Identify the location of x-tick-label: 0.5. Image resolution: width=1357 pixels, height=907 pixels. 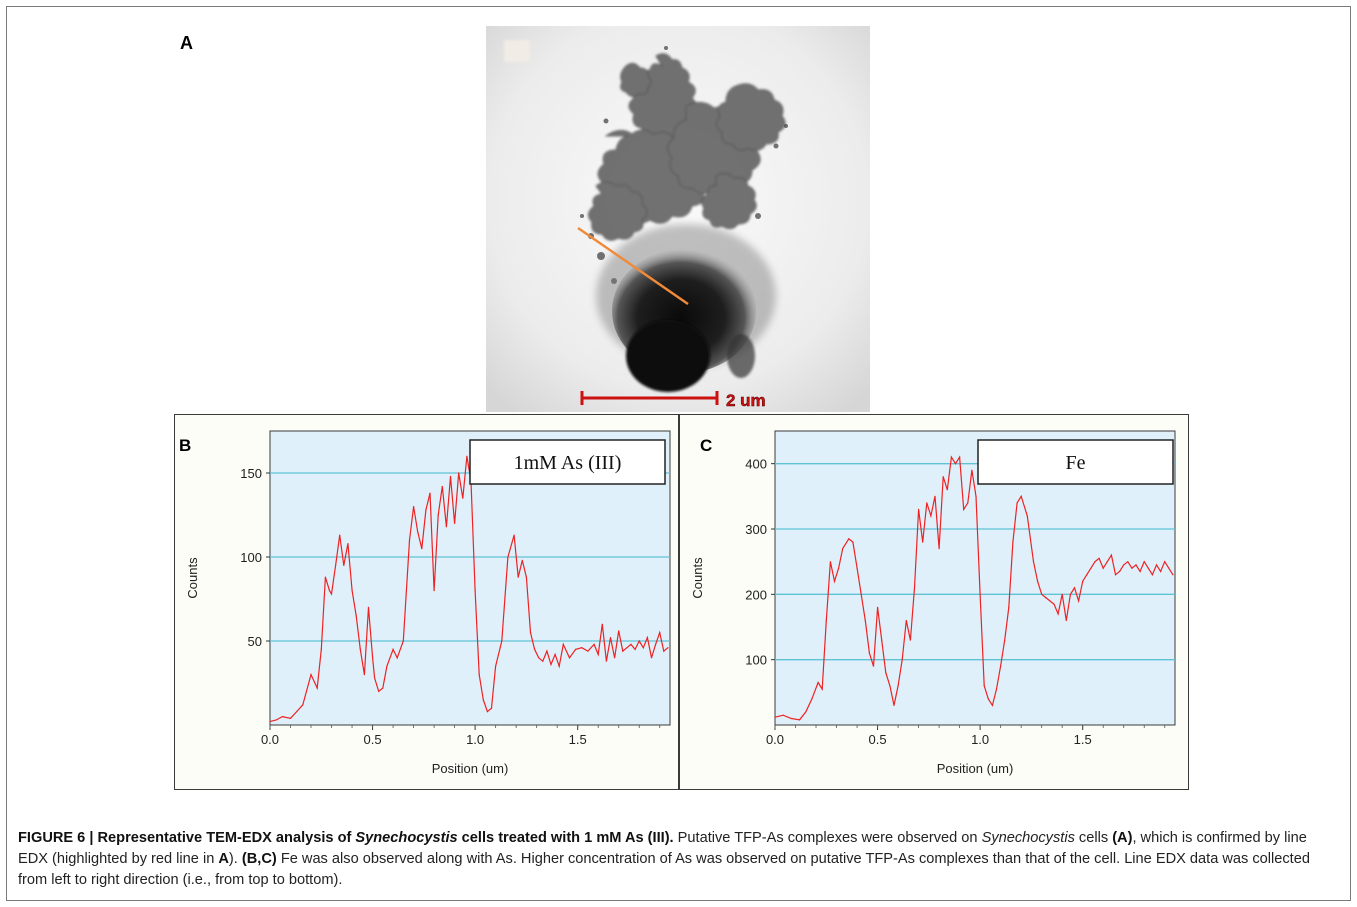
(878, 739).